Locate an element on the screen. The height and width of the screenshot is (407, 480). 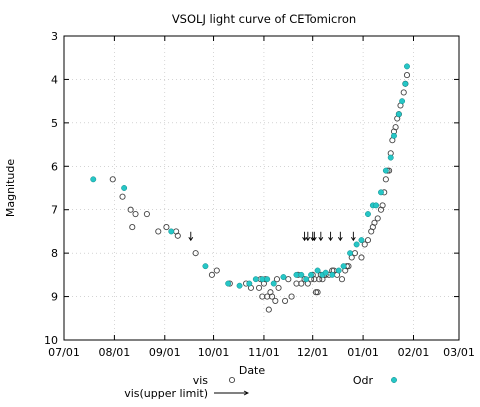
x-tick-label: 07/01 is located at coordinates (64, 352).